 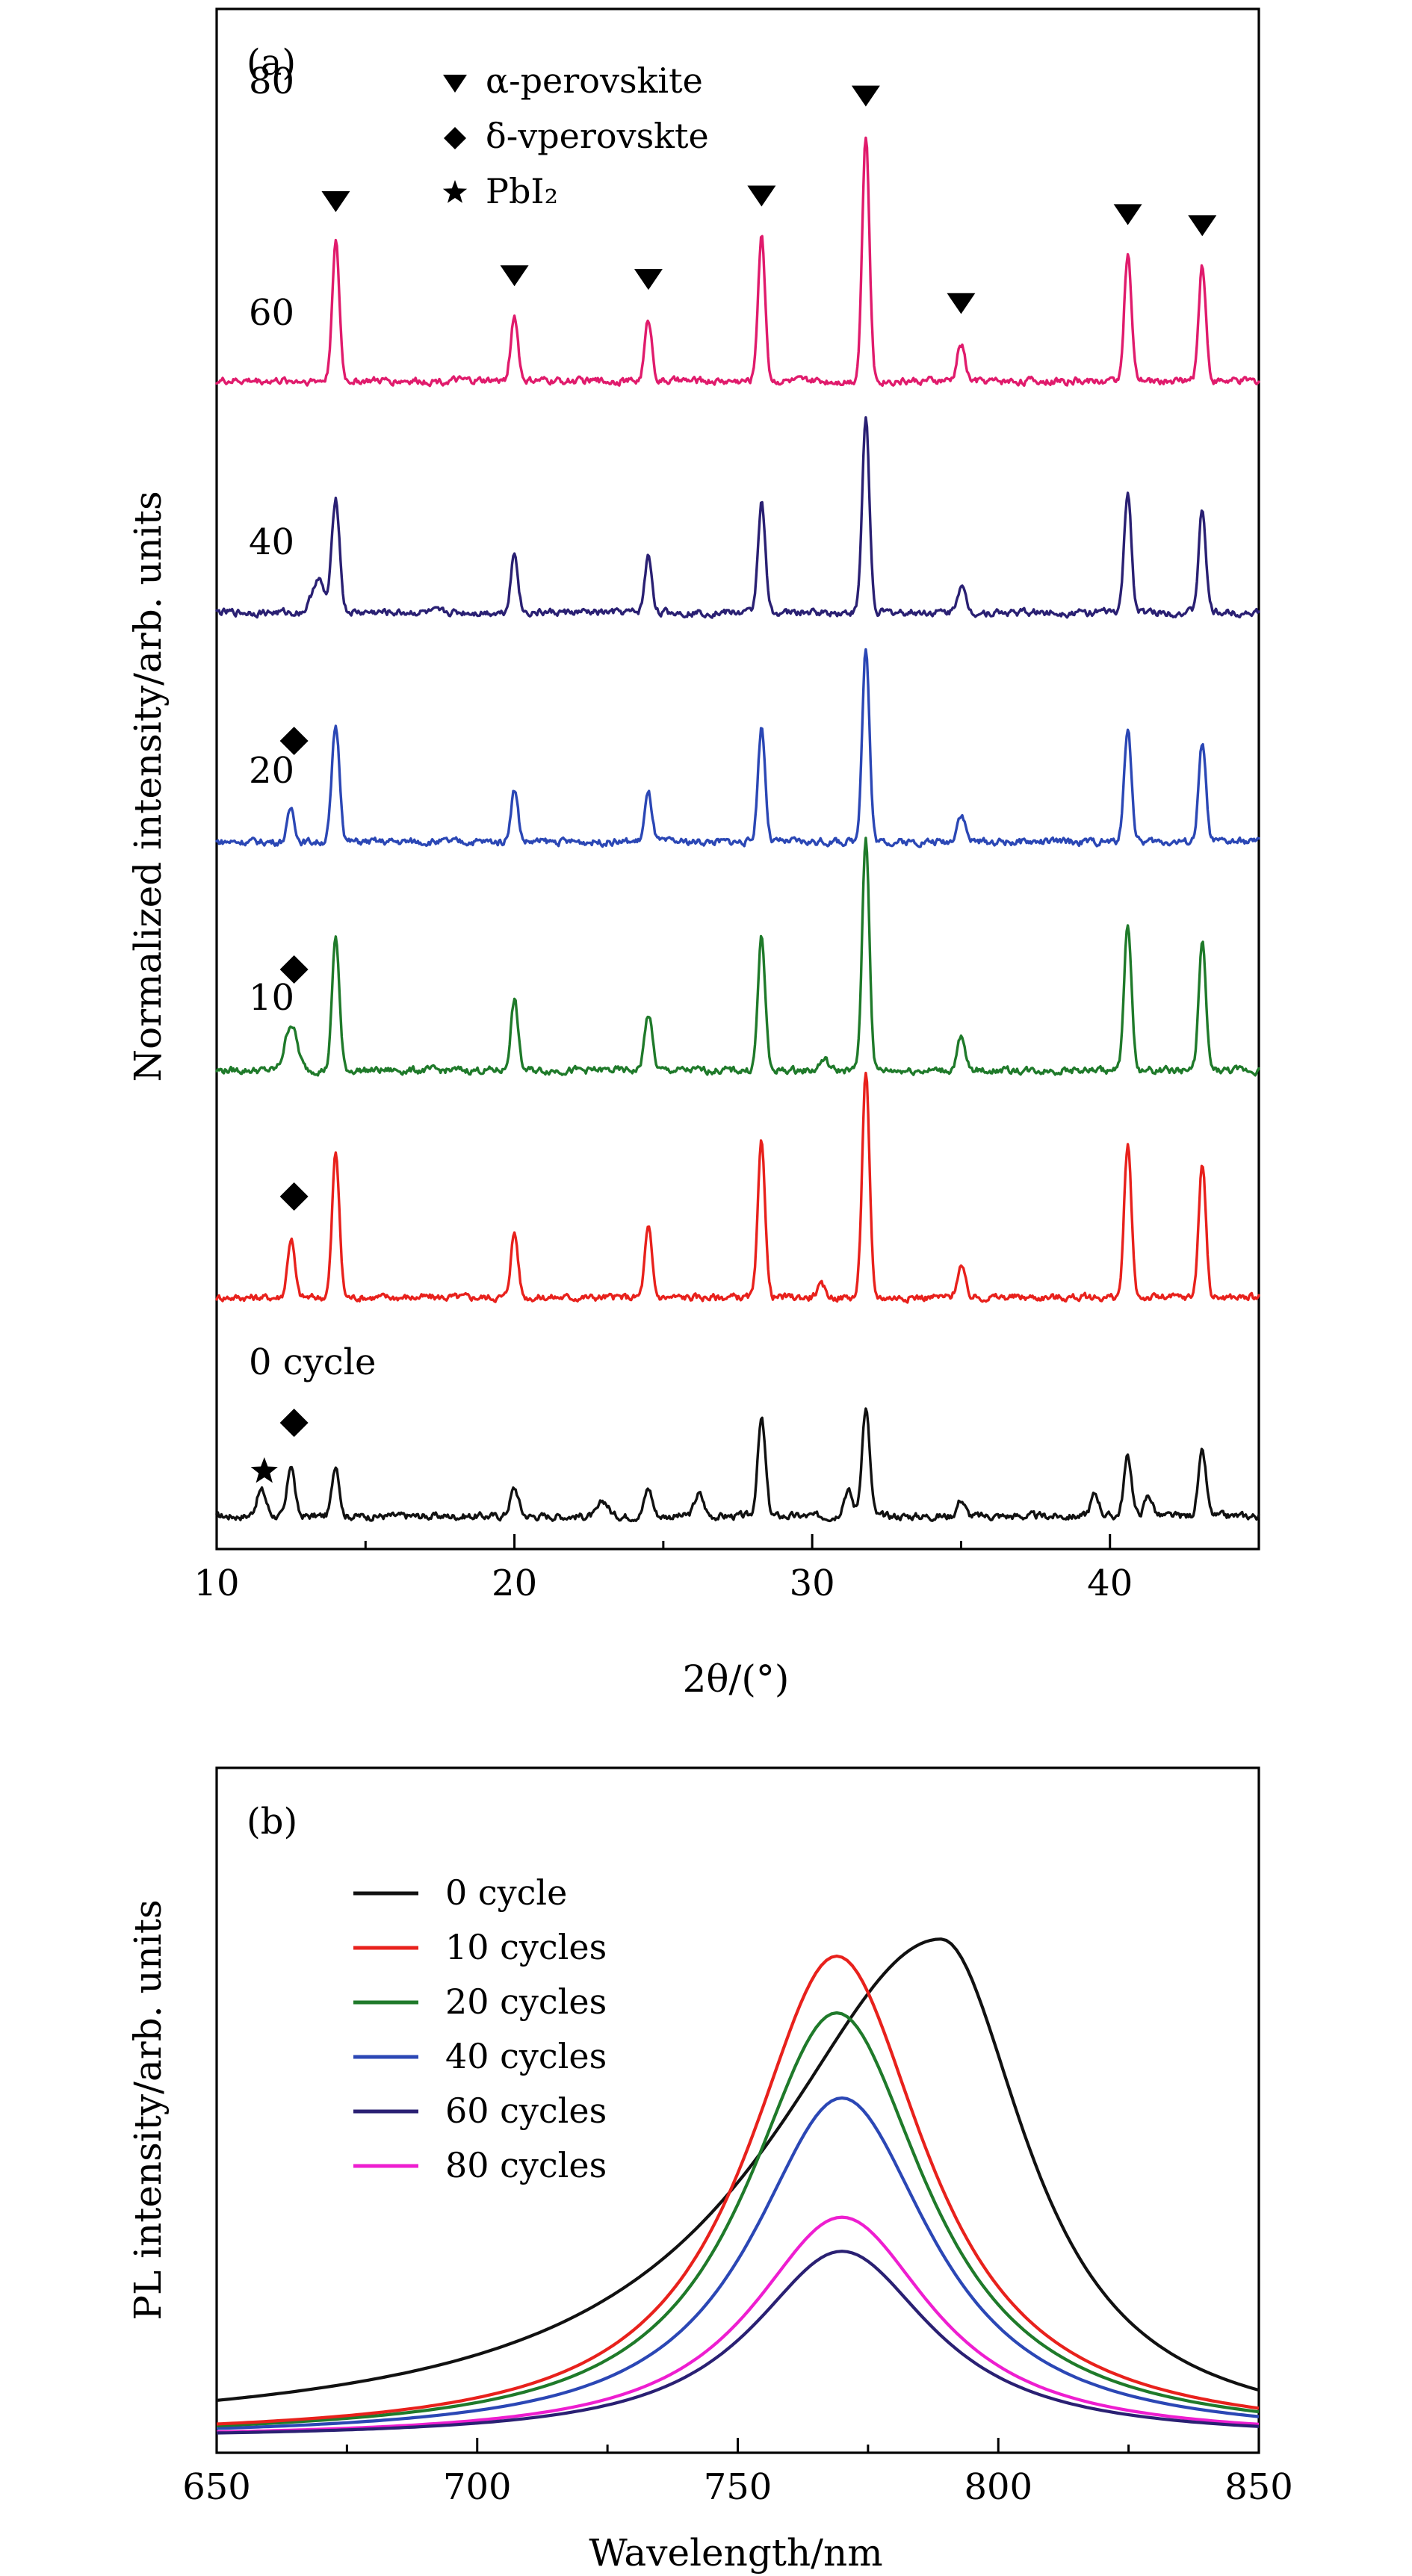 I want to click on panel-a-series-label: 80, so click(x=271, y=81).